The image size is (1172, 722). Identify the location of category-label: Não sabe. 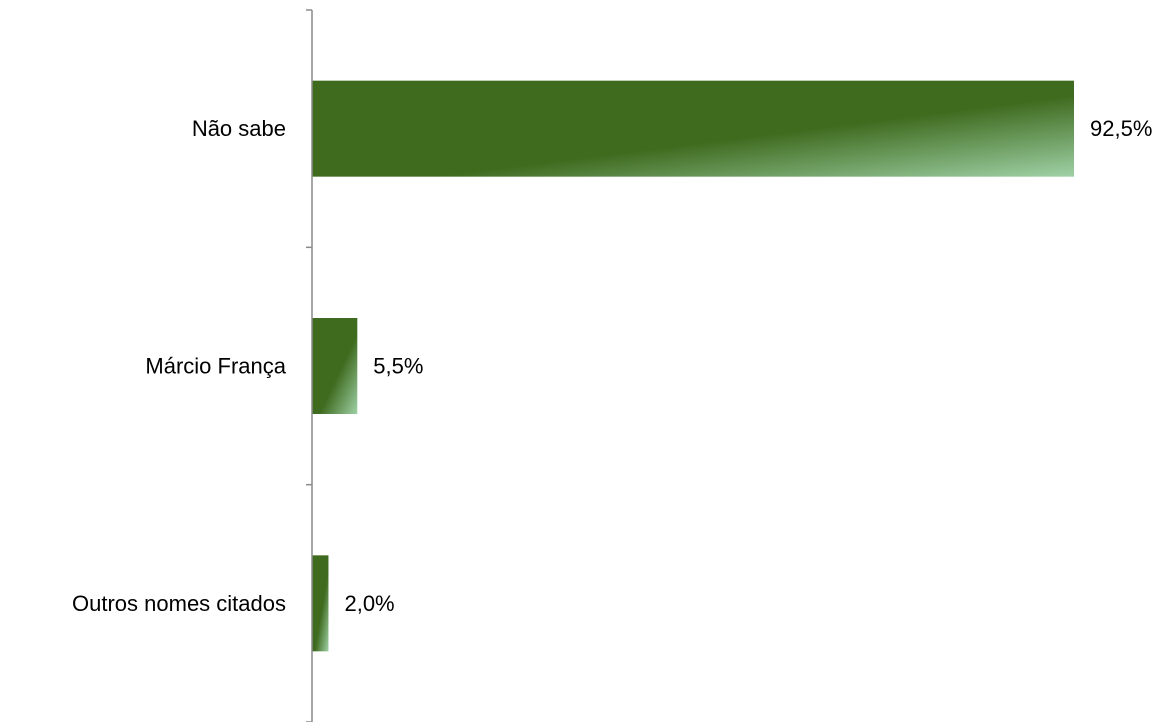
(239, 128).